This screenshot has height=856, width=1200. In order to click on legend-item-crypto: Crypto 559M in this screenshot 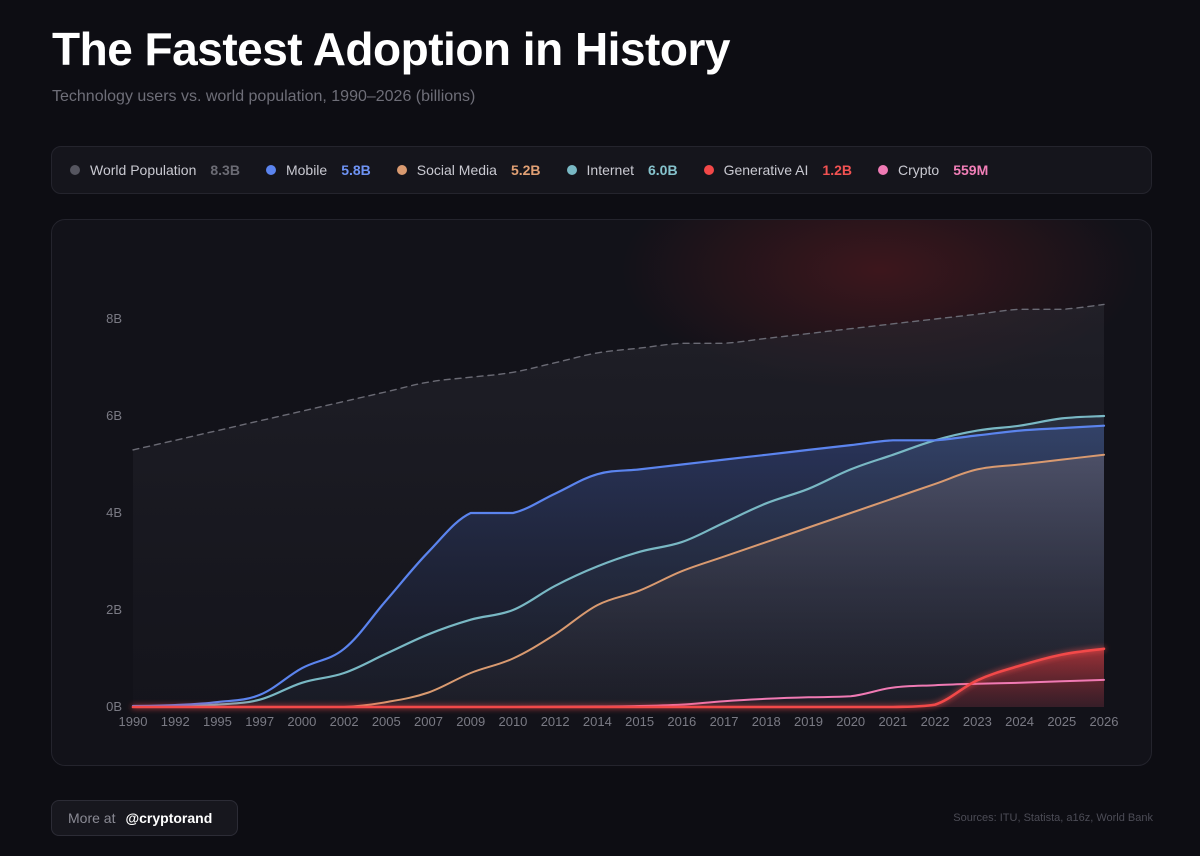, I will do `click(933, 170)`.